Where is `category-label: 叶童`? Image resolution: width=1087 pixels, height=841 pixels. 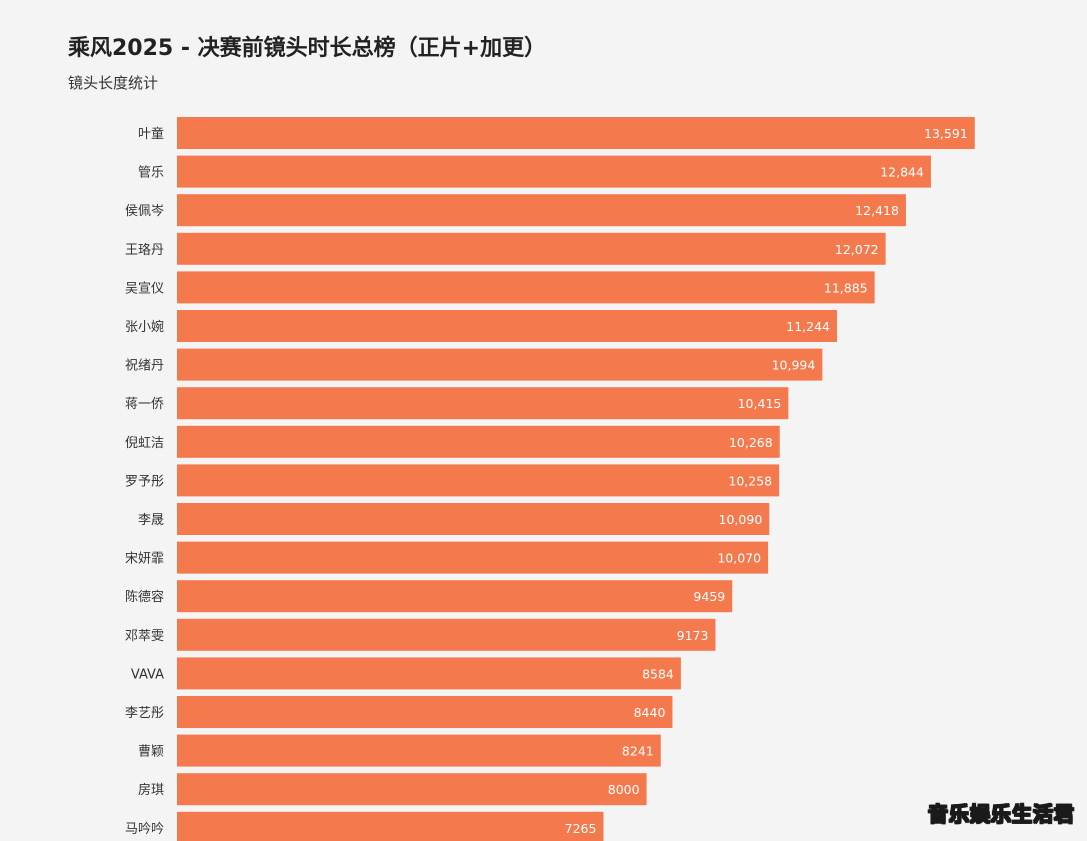 category-label: 叶童 is located at coordinates (151, 134).